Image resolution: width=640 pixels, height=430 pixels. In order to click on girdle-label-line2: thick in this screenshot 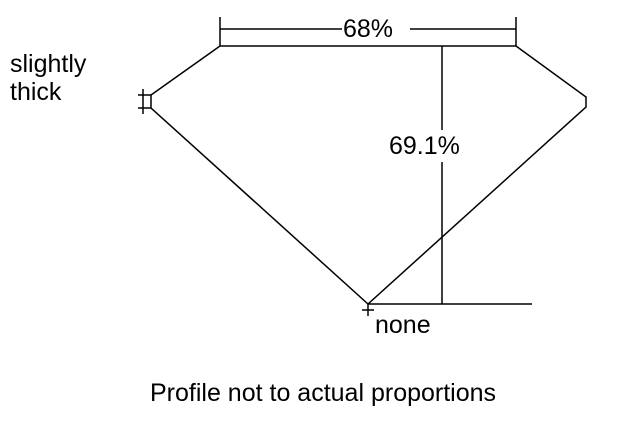, I will do `click(36, 92)`.